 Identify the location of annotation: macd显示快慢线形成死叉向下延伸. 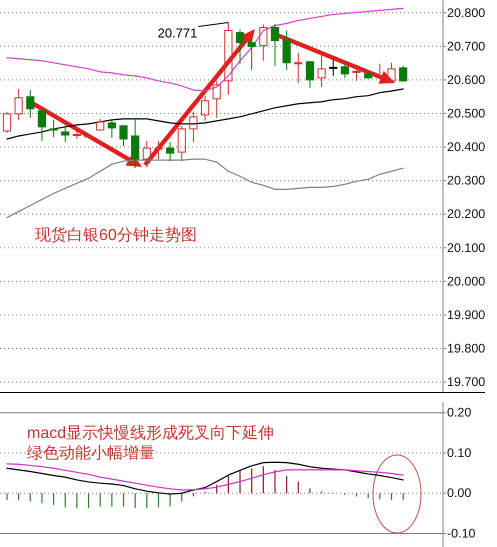
(150, 433).